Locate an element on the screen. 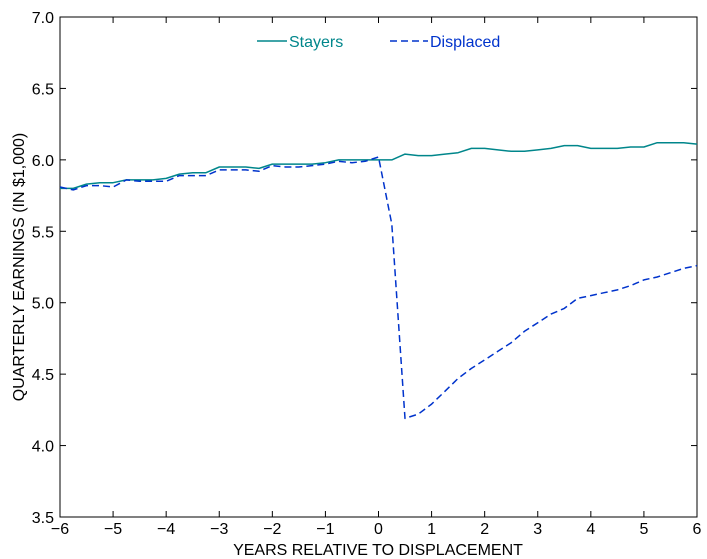  x-tick-label: 6 is located at coordinates (697, 529).